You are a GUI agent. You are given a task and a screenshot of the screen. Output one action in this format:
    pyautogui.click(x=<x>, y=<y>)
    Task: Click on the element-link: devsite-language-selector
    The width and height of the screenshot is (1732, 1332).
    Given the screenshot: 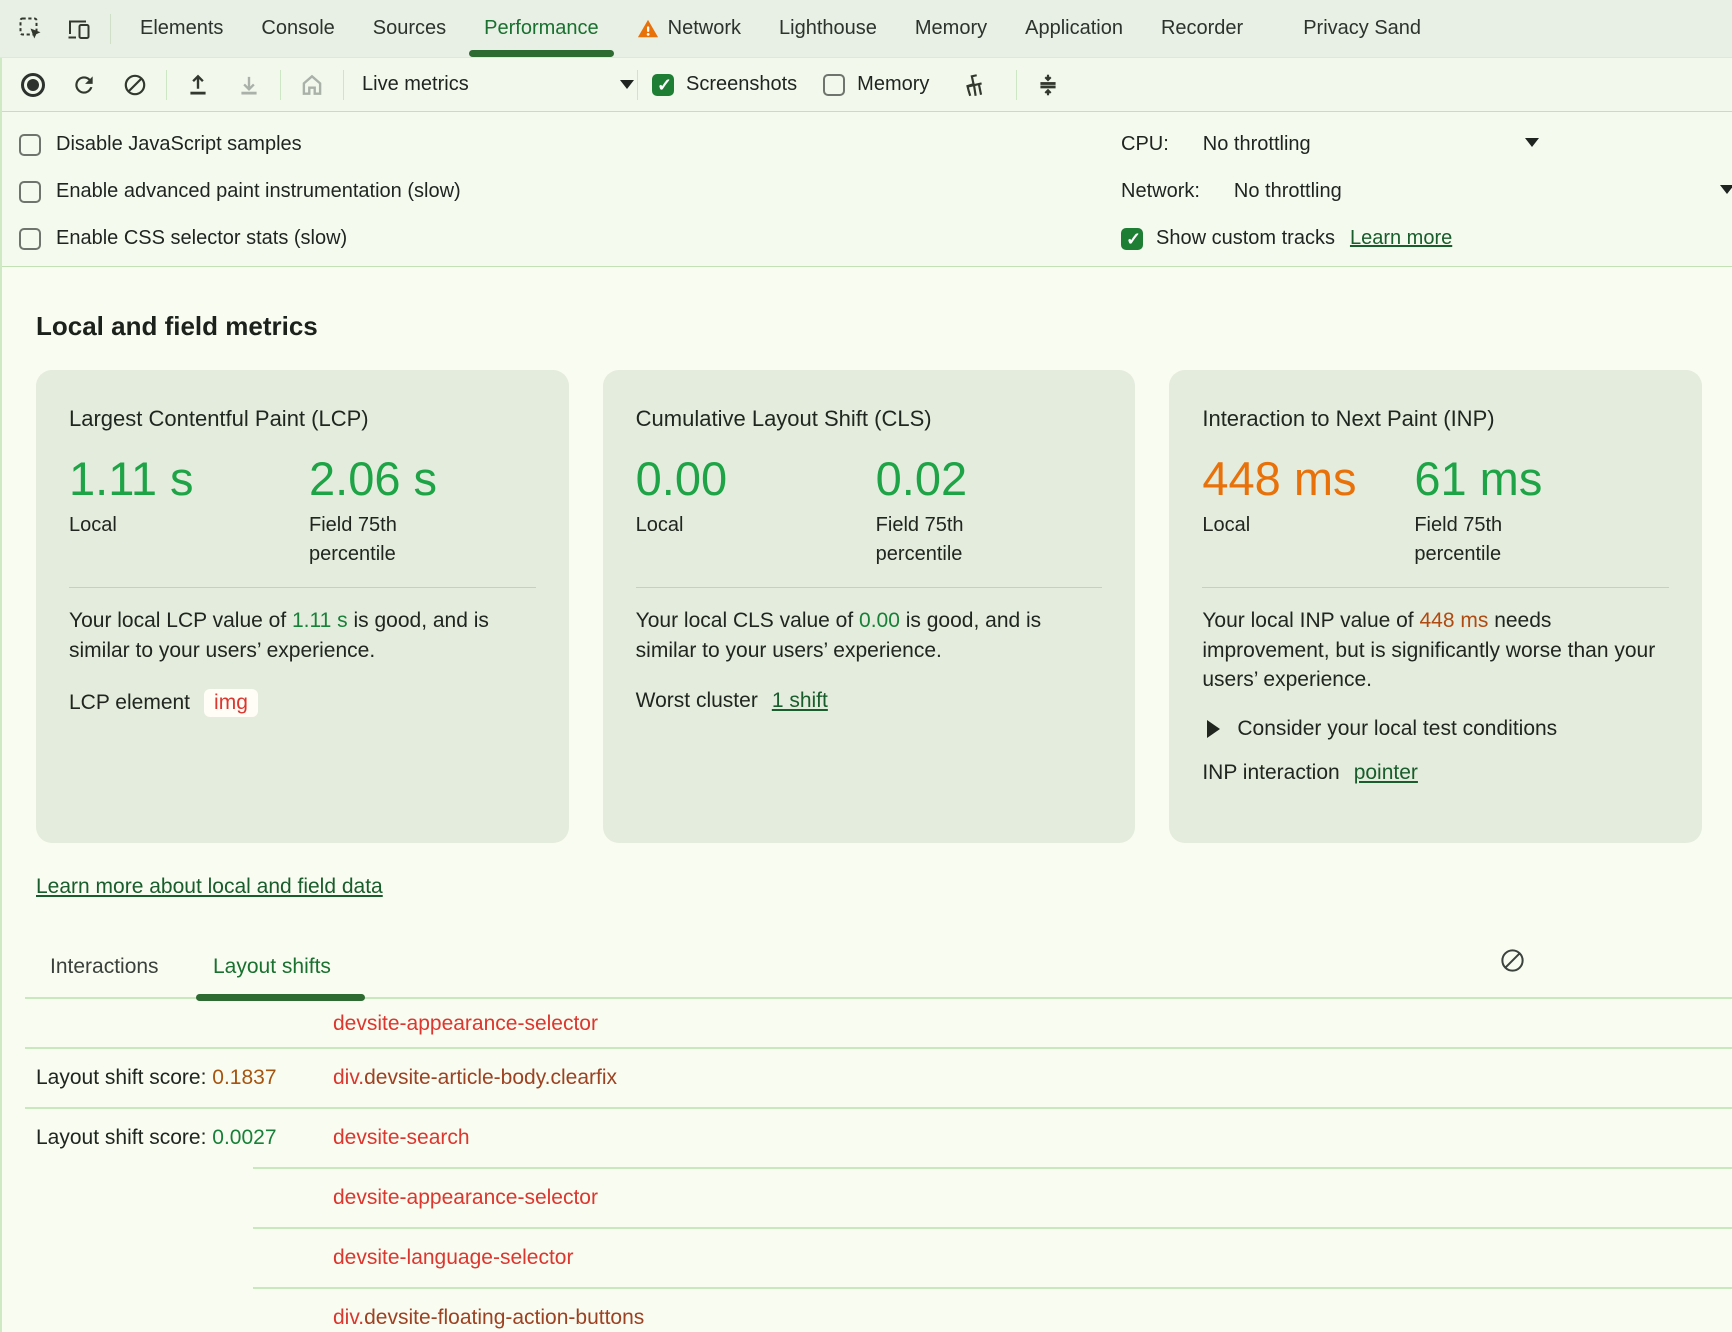 What is the action you would take?
    pyautogui.click(x=453, y=1257)
    